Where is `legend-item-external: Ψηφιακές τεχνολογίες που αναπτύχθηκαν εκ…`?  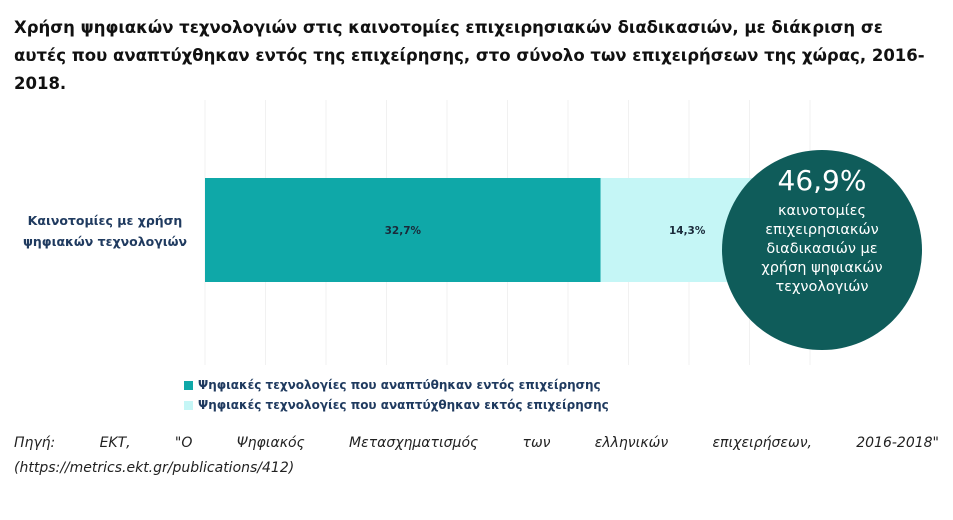 legend-item-external: Ψηφιακές τεχνολογίες που αναπτύχθηκαν εκ… is located at coordinates (396, 405).